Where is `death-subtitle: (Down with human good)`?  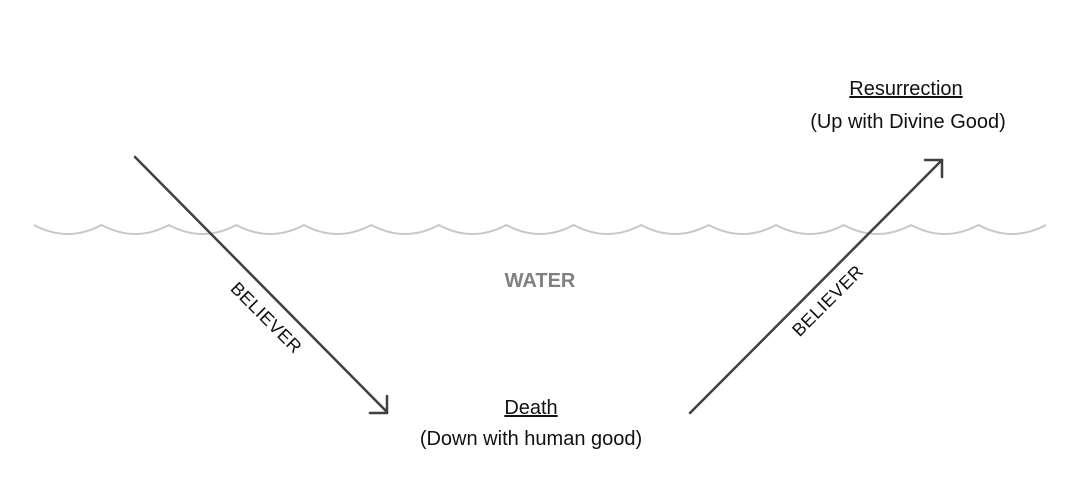
death-subtitle: (Down with human good) is located at coordinates (531, 439).